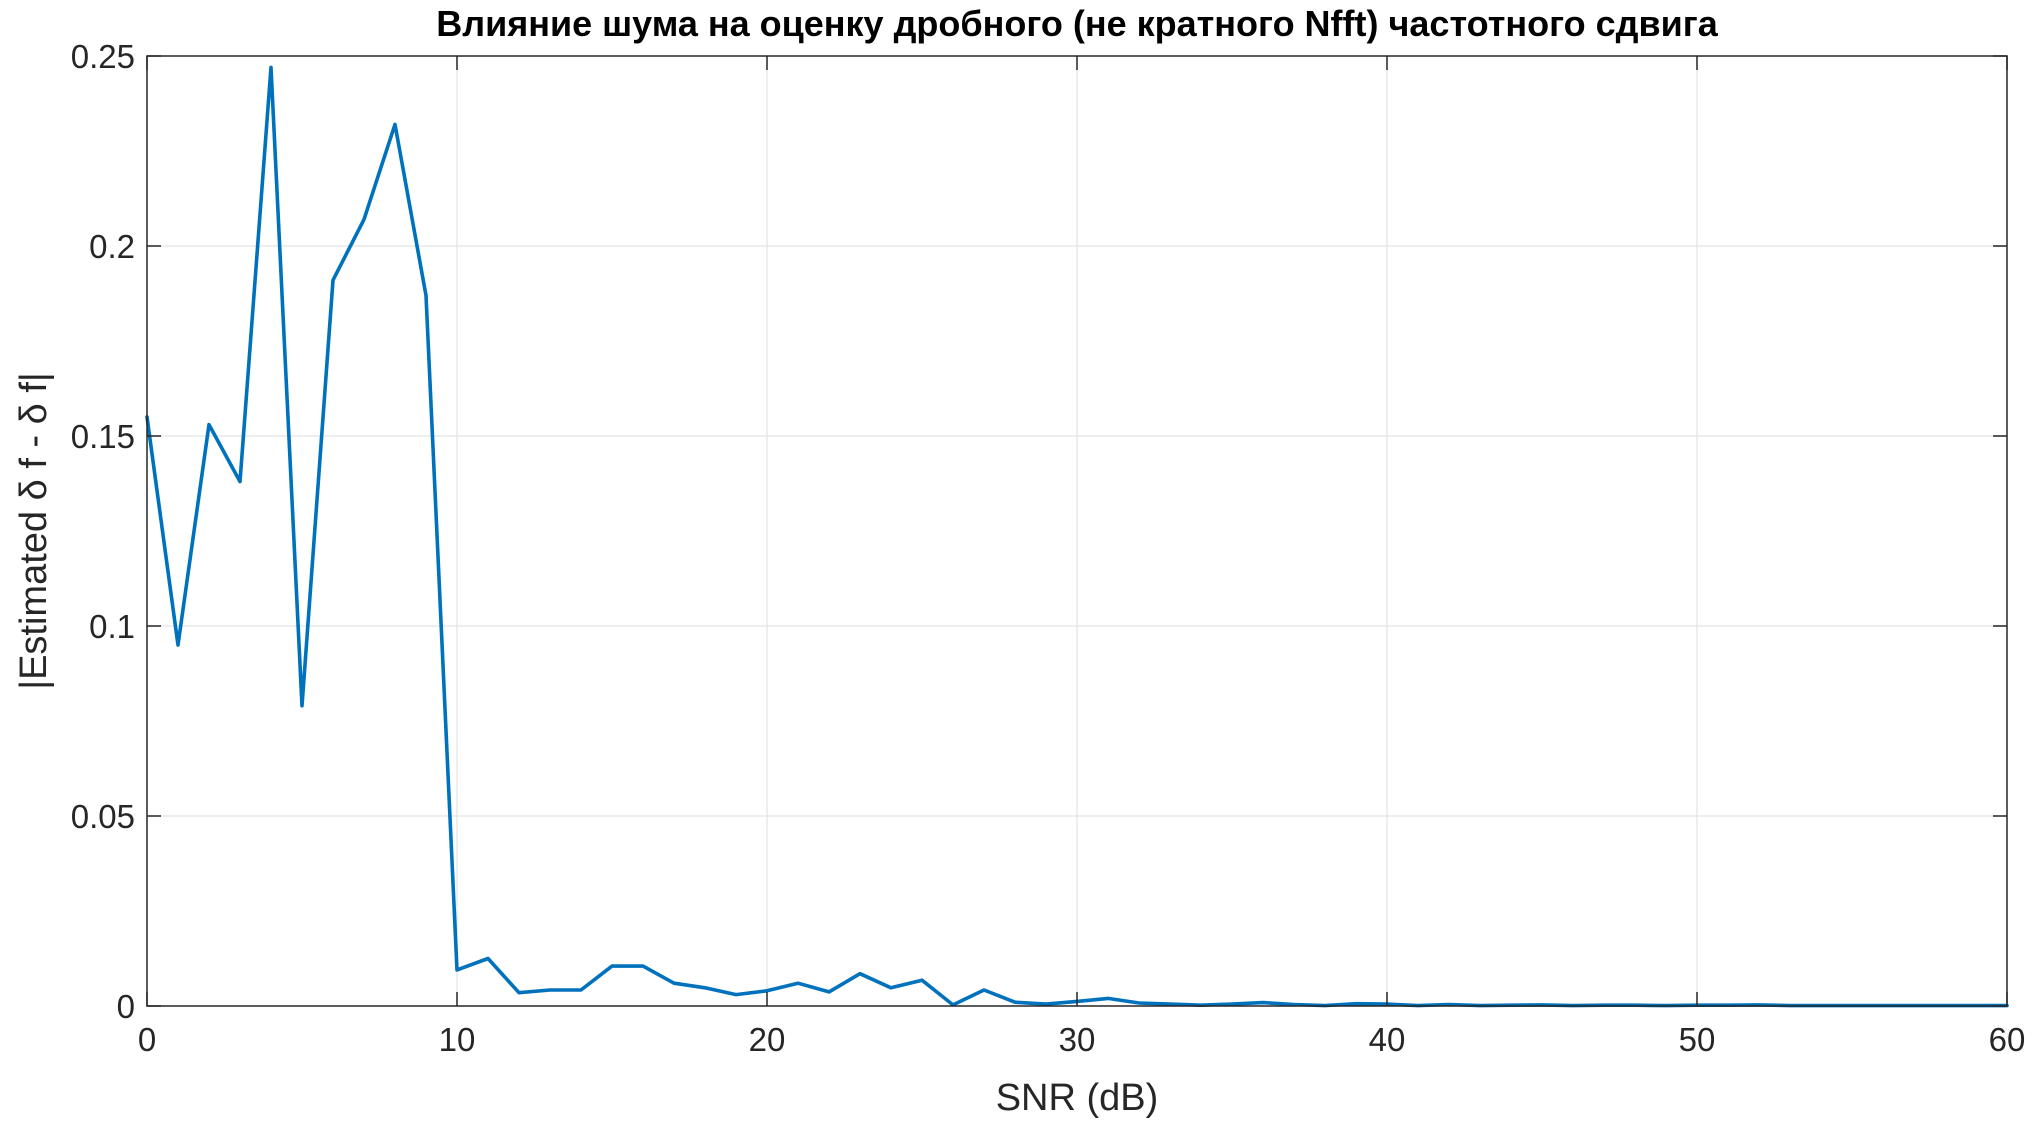 Image resolution: width=2032 pixels, height=1137 pixels. What do you see at coordinates (112, 626) in the screenshot?
I see `y-tick-label: 0.1` at bounding box center [112, 626].